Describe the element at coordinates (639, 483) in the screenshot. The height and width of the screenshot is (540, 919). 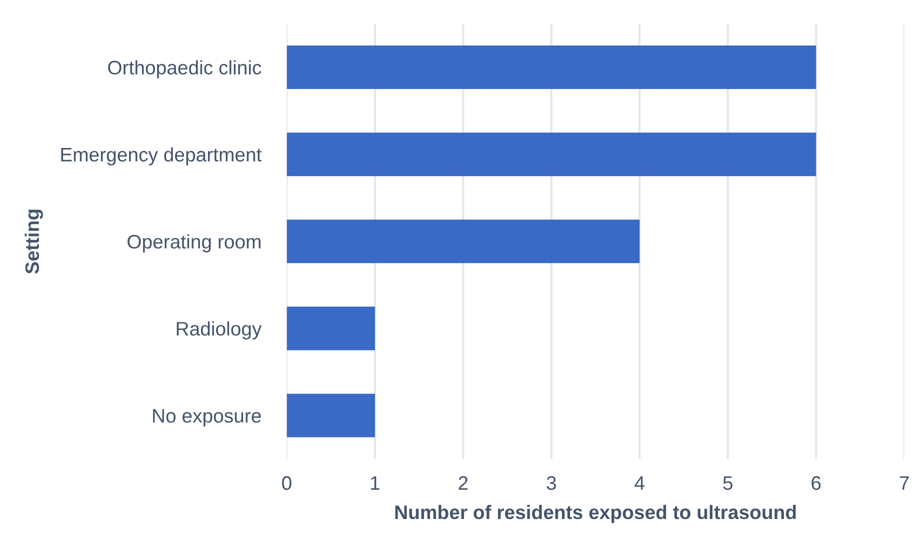
I see `x-tick-label: 4` at that location.